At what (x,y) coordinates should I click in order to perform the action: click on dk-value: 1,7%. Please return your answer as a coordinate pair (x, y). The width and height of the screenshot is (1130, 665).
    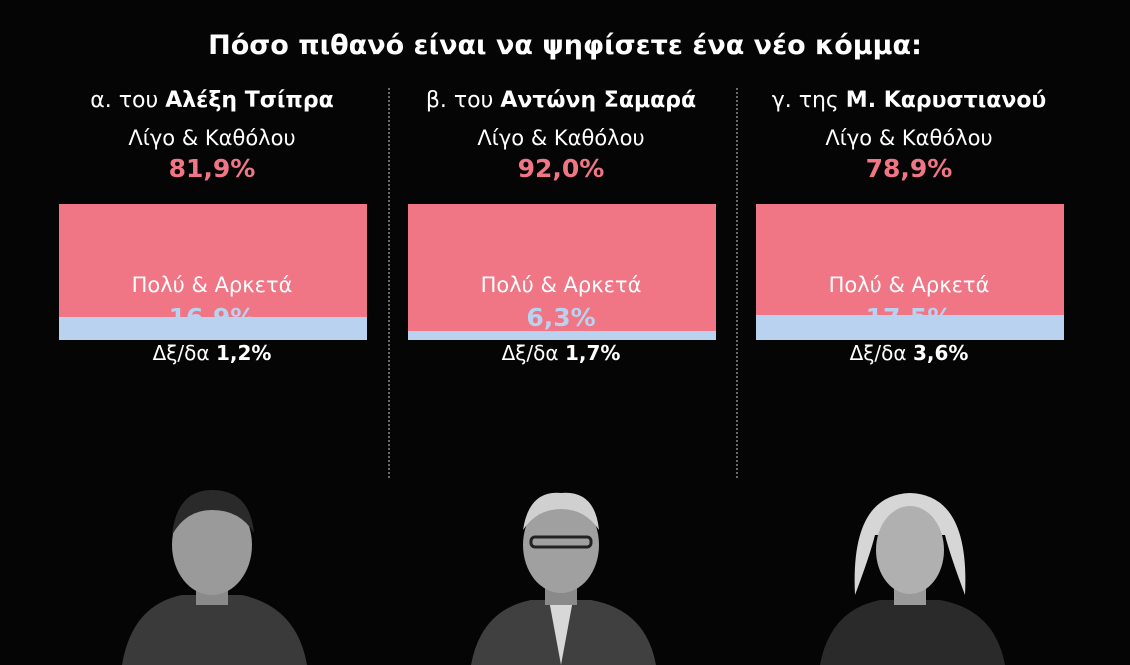
    Looking at the image, I should click on (592, 353).